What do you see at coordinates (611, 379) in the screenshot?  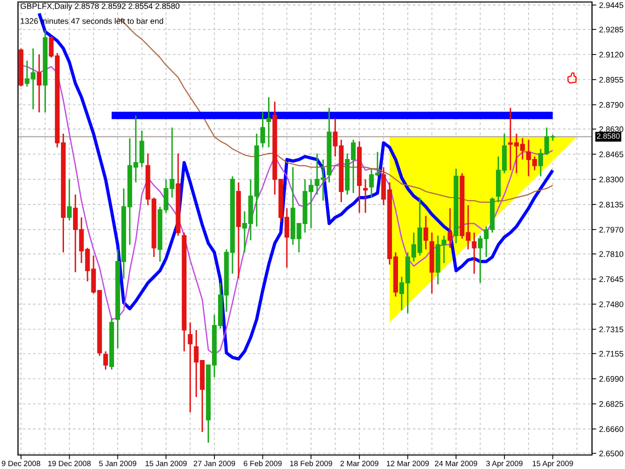 I see `y-tick-label: 2.6990` at bounding box center [611, 379].